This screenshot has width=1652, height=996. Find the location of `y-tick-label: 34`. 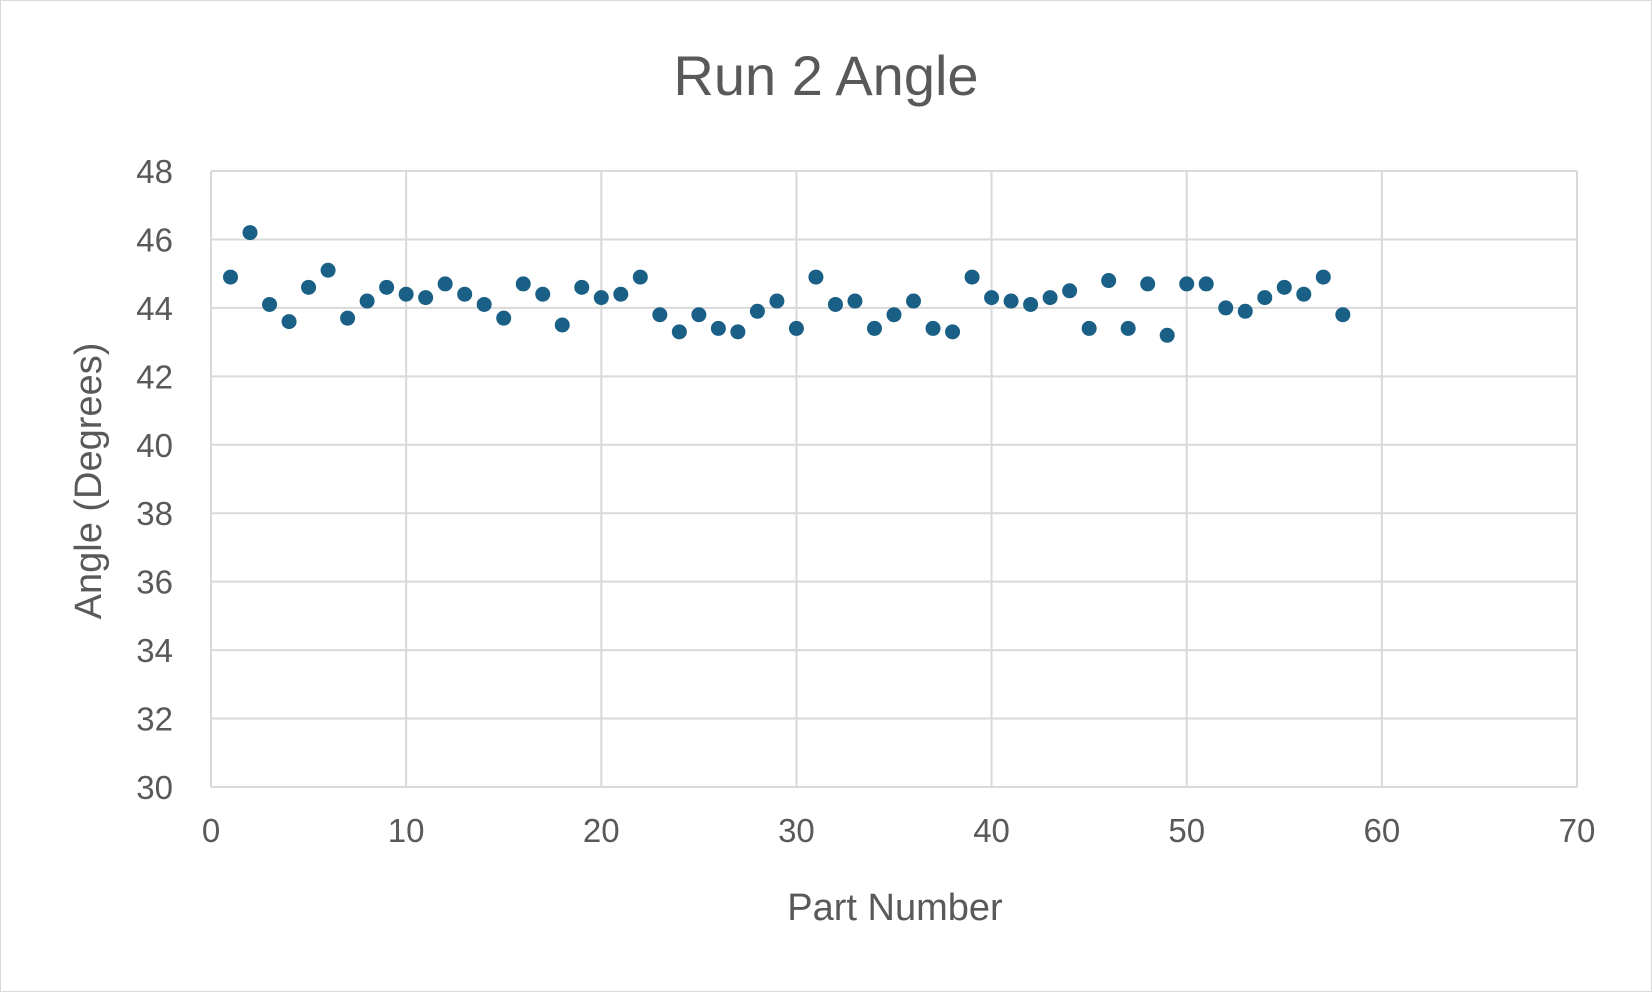

y-tick-label: 34 is located at coordinates (154, 650).